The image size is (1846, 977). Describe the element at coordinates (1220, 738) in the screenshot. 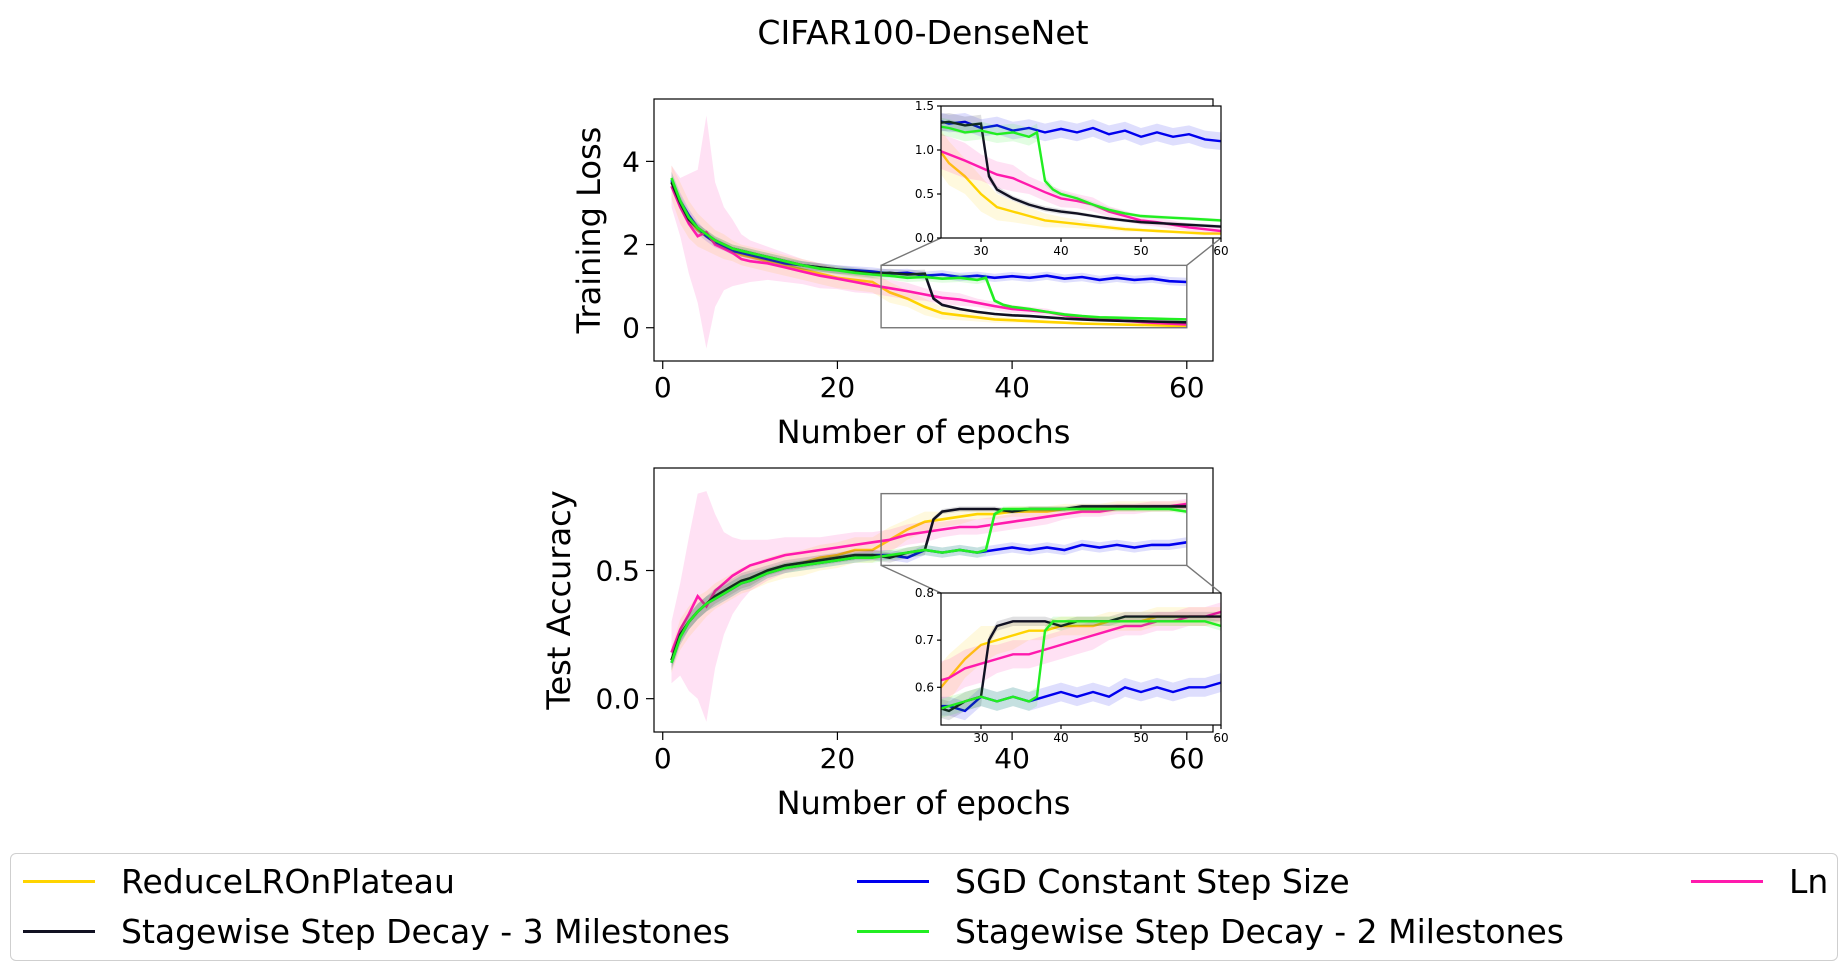

I see `inset-x-tick-label-acc-3: 60` at that location.